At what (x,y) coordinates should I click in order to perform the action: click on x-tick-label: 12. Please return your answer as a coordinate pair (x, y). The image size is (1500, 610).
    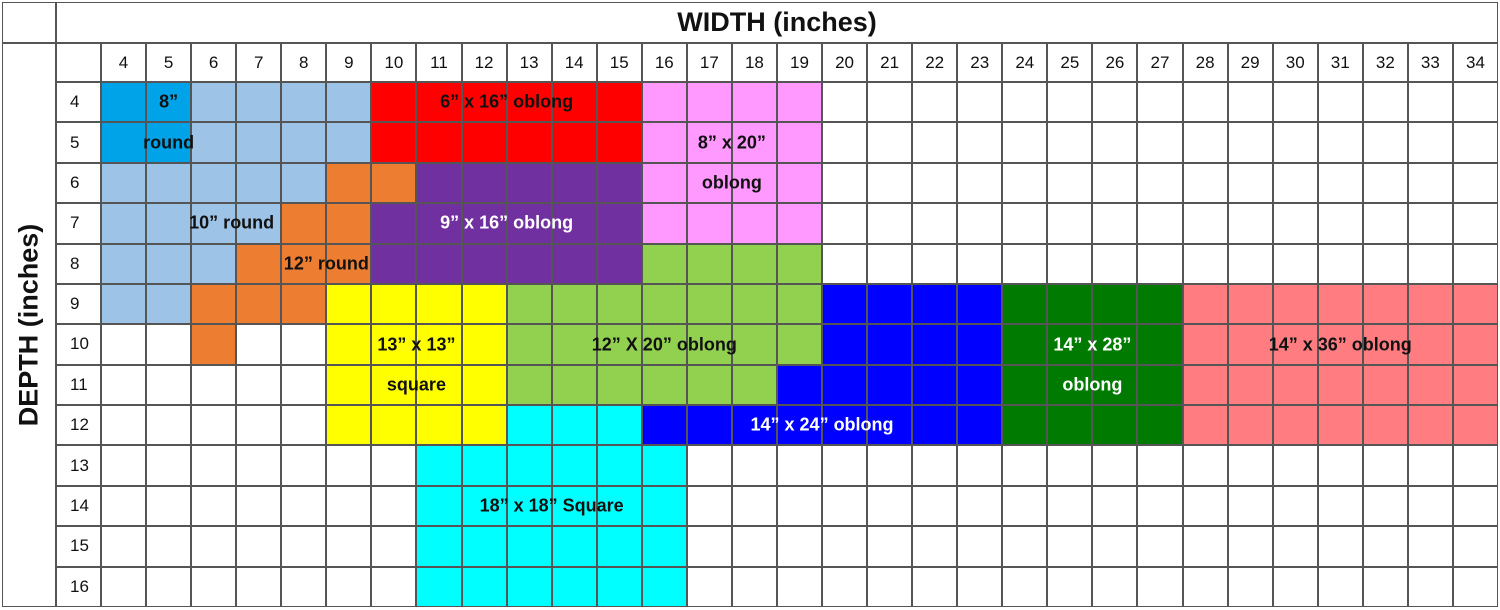
    Looking at the image, I should click on (484, 62).